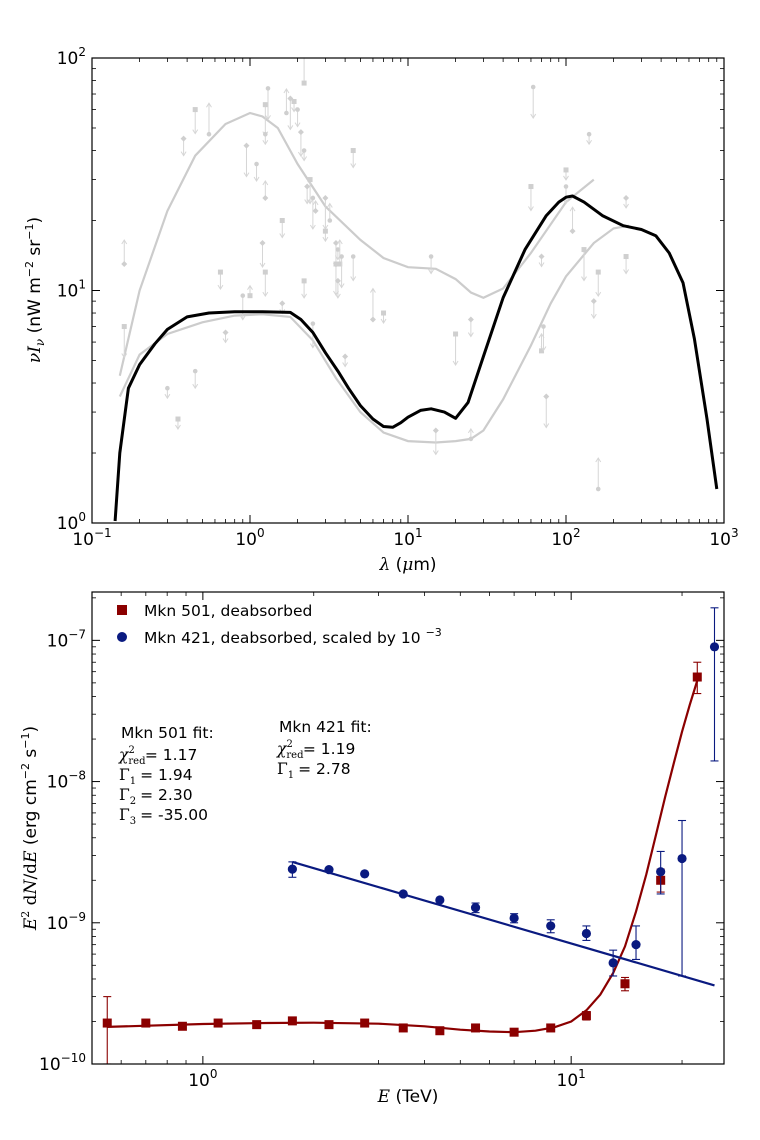 The image size is (760, 1140). Describe the element at coordinates (71, 290) in the screenshot. I see `y-tick-label: 10¹` at that location.